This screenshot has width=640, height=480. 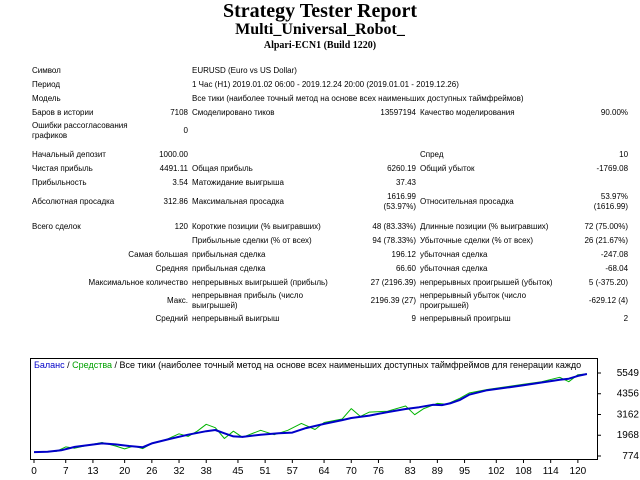 I want to click on x-tick-label: 13, so click(x=93, y=471).